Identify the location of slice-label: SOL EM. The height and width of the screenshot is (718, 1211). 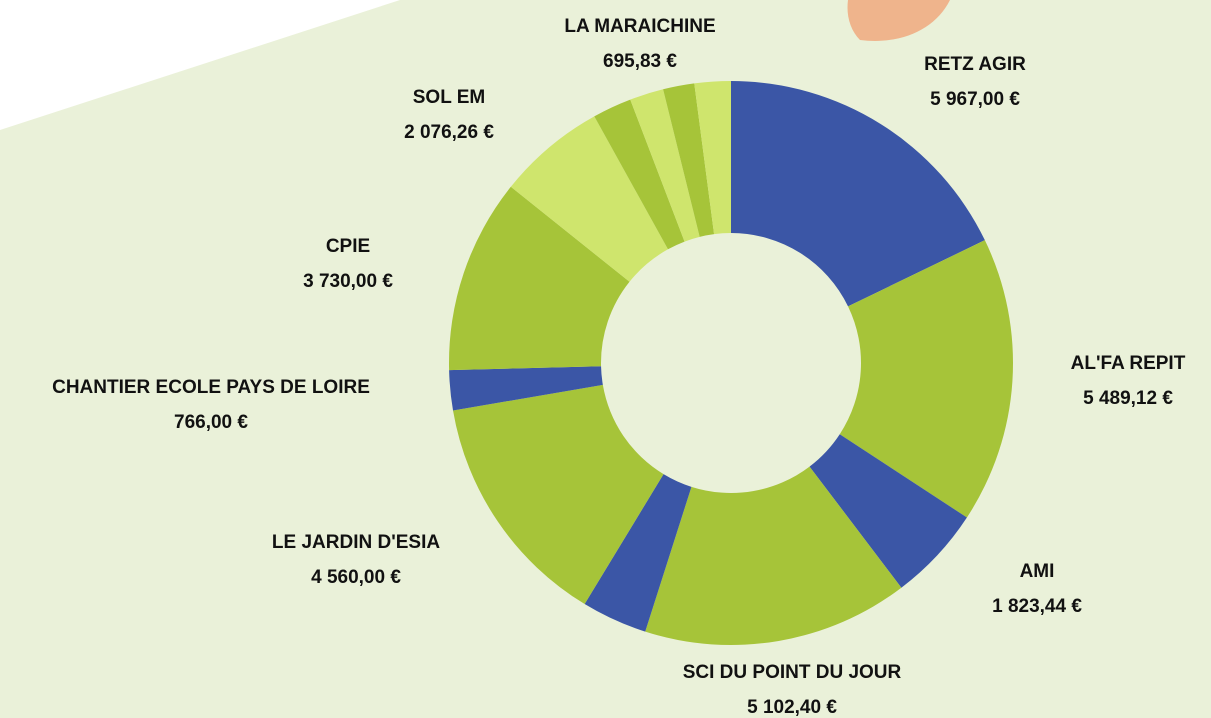
(449, 97).